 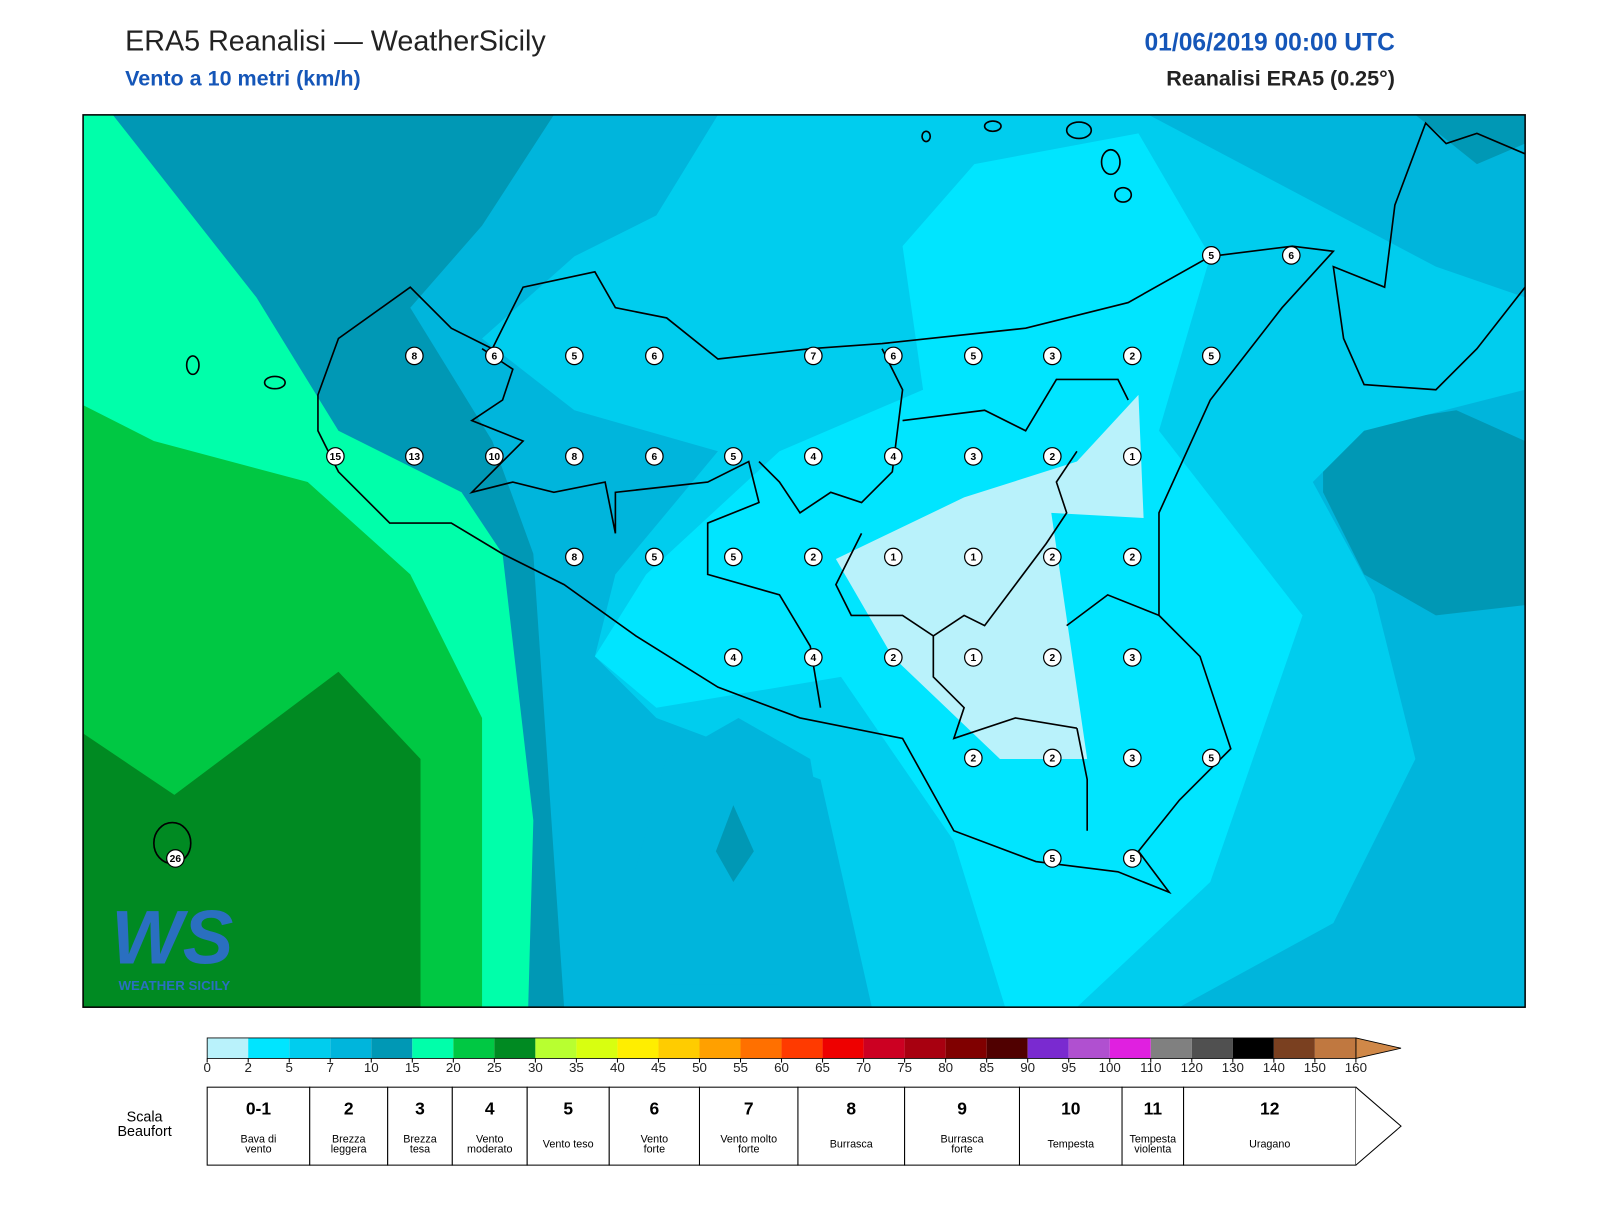 I want to click on beaufort-label: Scala, so click(x=145, y=1118).